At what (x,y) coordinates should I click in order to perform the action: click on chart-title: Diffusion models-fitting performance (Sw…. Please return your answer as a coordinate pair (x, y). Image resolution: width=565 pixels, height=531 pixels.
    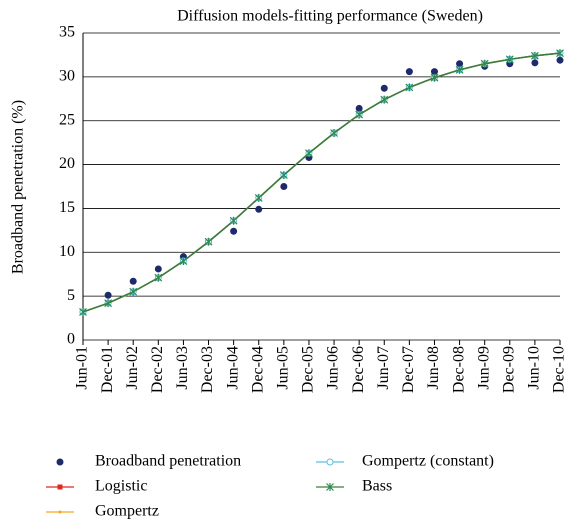
    Looking at the image, I should click on (330, 16).